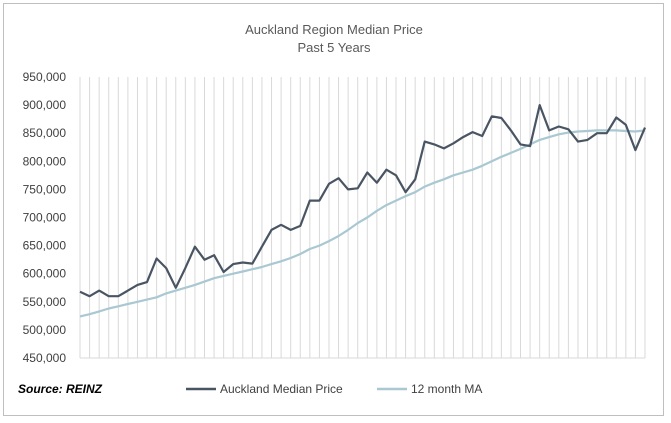 The image size is (671, 423). What do you see at coordinates (45, 189) in the screenshot?
I see `y-tick-label: 750,000` at bounding box center [45, 189].